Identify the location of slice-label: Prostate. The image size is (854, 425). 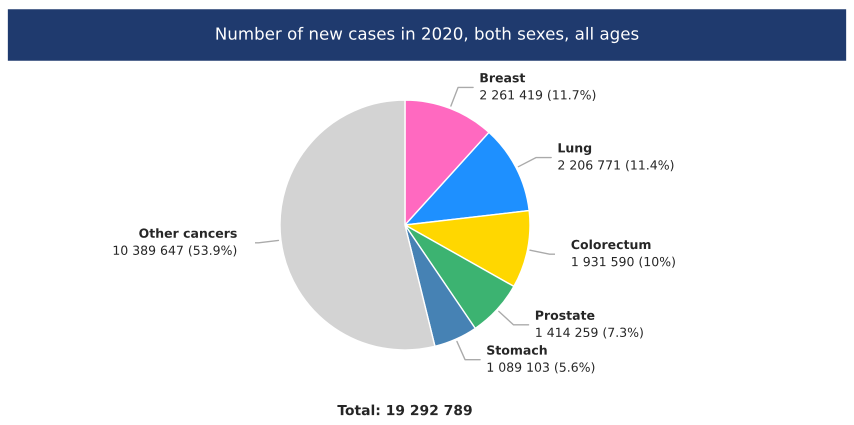
(565, 315).